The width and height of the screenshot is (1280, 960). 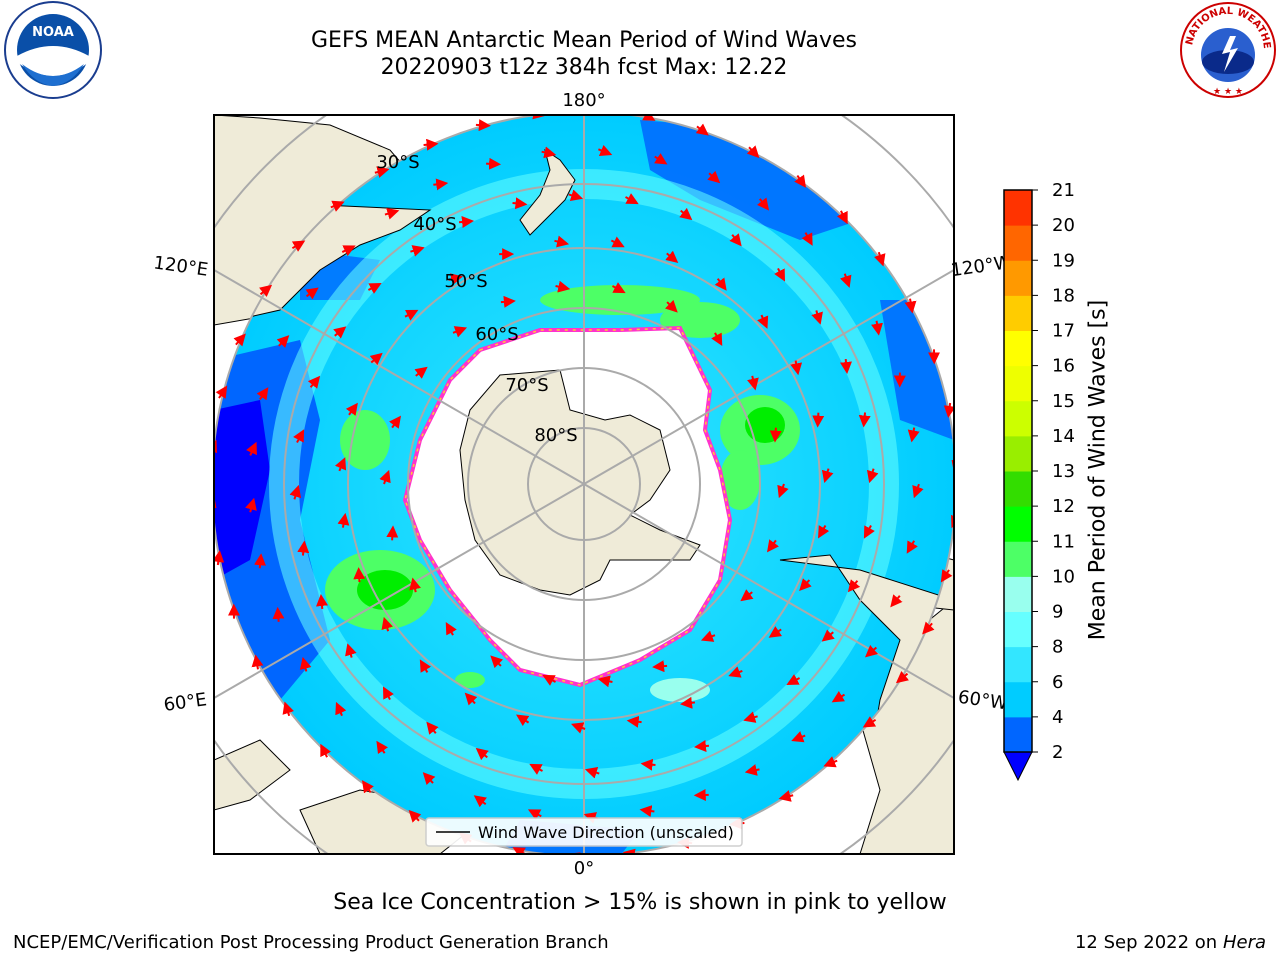 What do you see at coordinates (1057, 647) in the screenshot?
I see `colorbar-tick-label: 8` at bounding box center [1057, 647].